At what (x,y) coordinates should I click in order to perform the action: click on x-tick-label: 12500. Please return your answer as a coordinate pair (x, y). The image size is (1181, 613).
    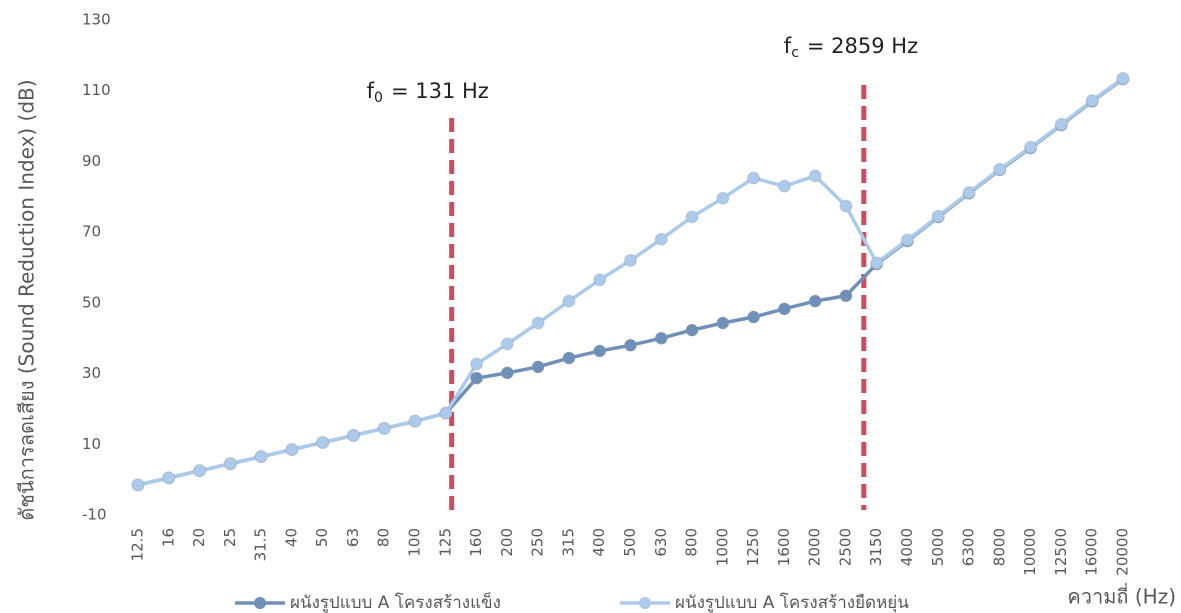
    Looking at the image, I should click on (1061, 552).